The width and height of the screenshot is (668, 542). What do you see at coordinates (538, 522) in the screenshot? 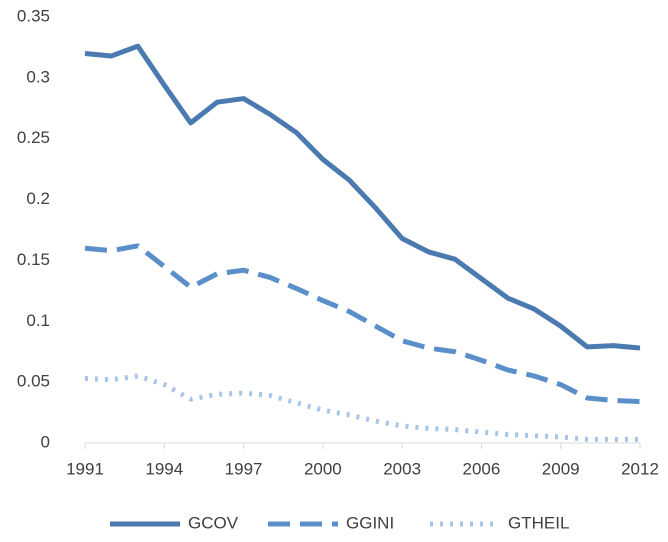
I see `legend-label: GTHEIL` at bounding box center [538, 522].